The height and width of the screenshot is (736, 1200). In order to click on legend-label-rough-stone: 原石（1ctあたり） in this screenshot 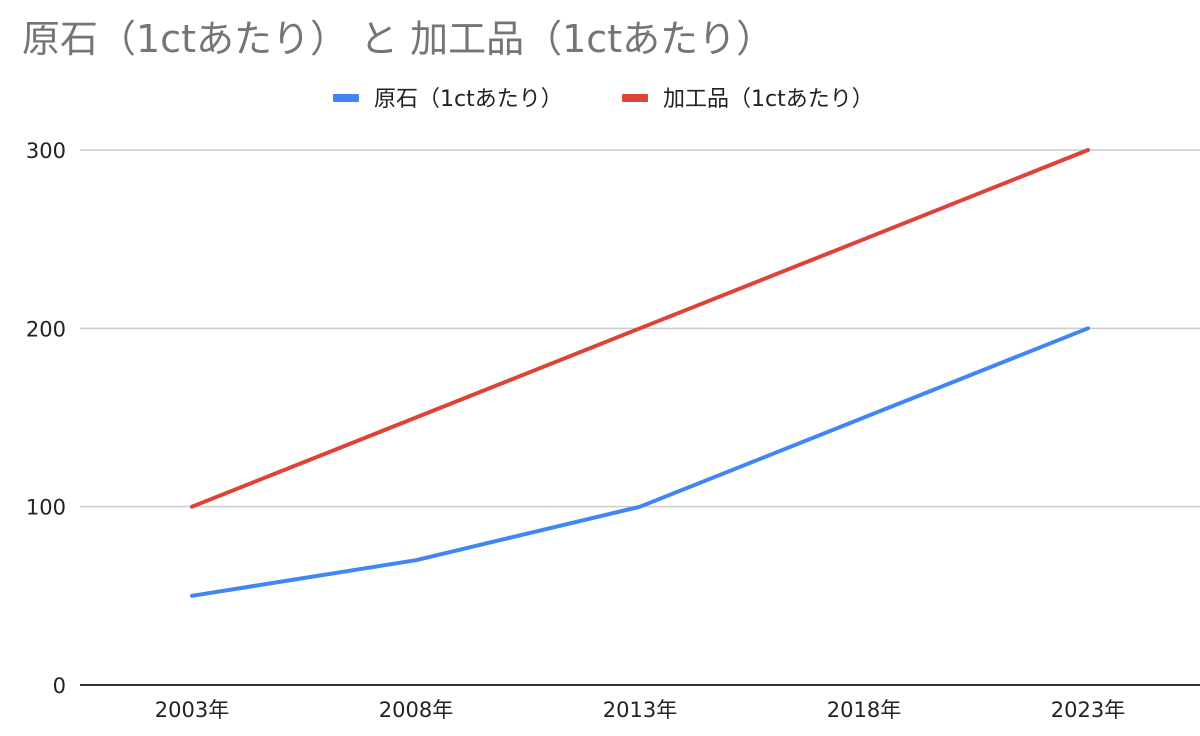, I will do `click(468, 99)`.